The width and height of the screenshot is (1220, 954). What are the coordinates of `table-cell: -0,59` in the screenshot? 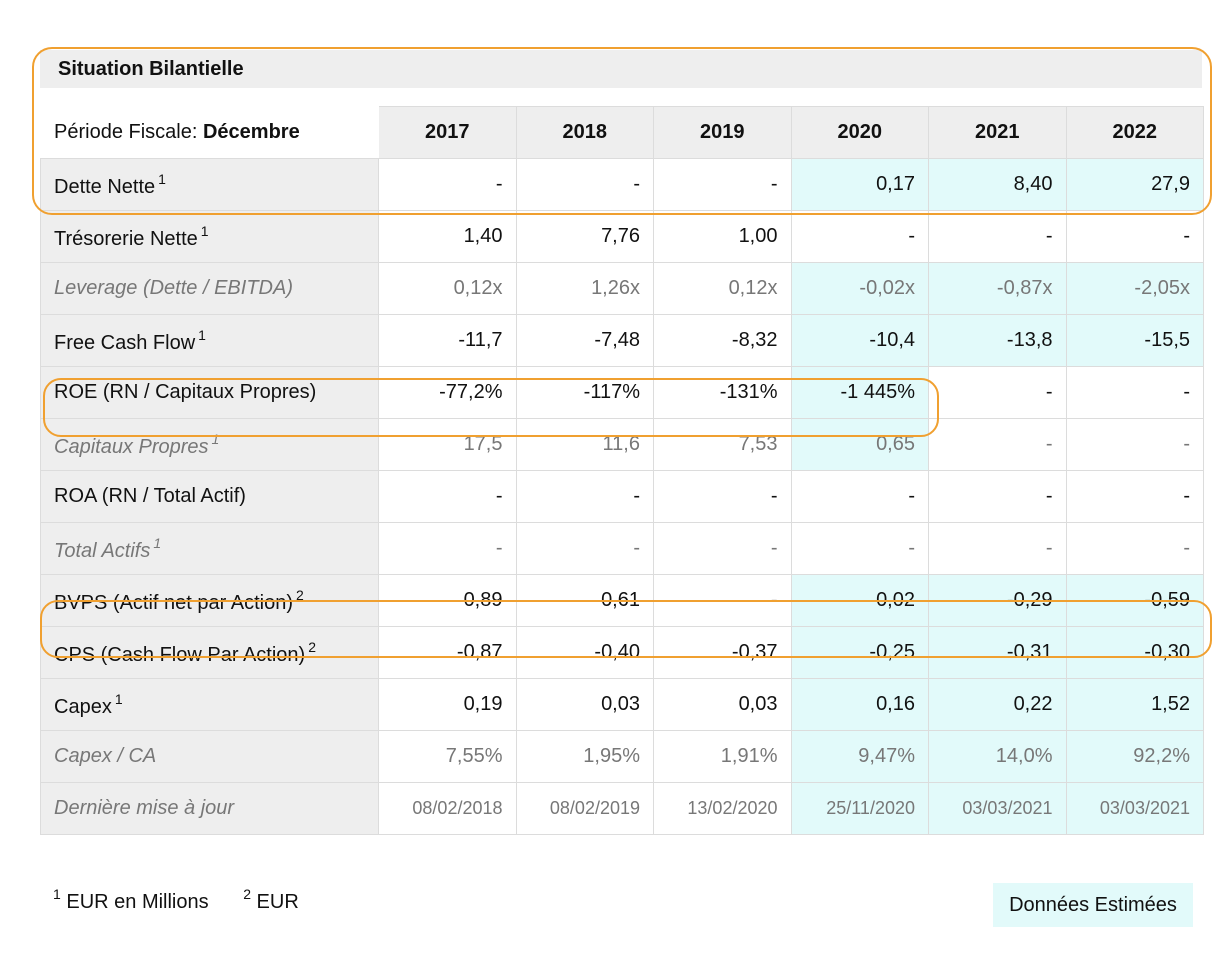 It's located at (1134, 600).